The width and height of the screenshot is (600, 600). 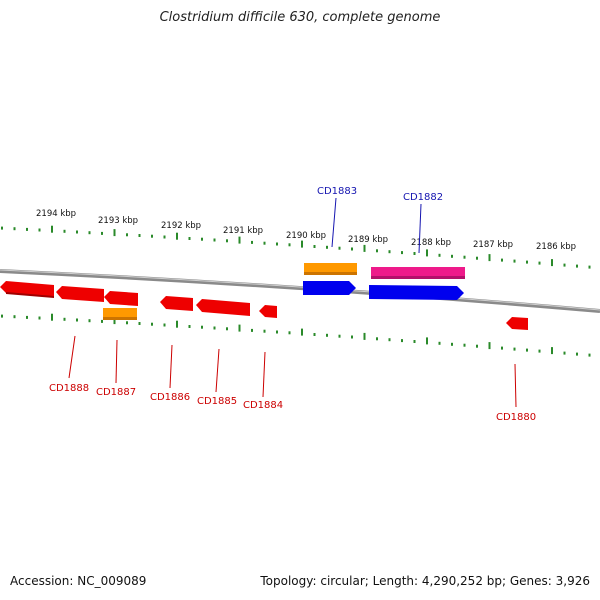 I want to click on leader-cd1886, so click(x=171, y=366).